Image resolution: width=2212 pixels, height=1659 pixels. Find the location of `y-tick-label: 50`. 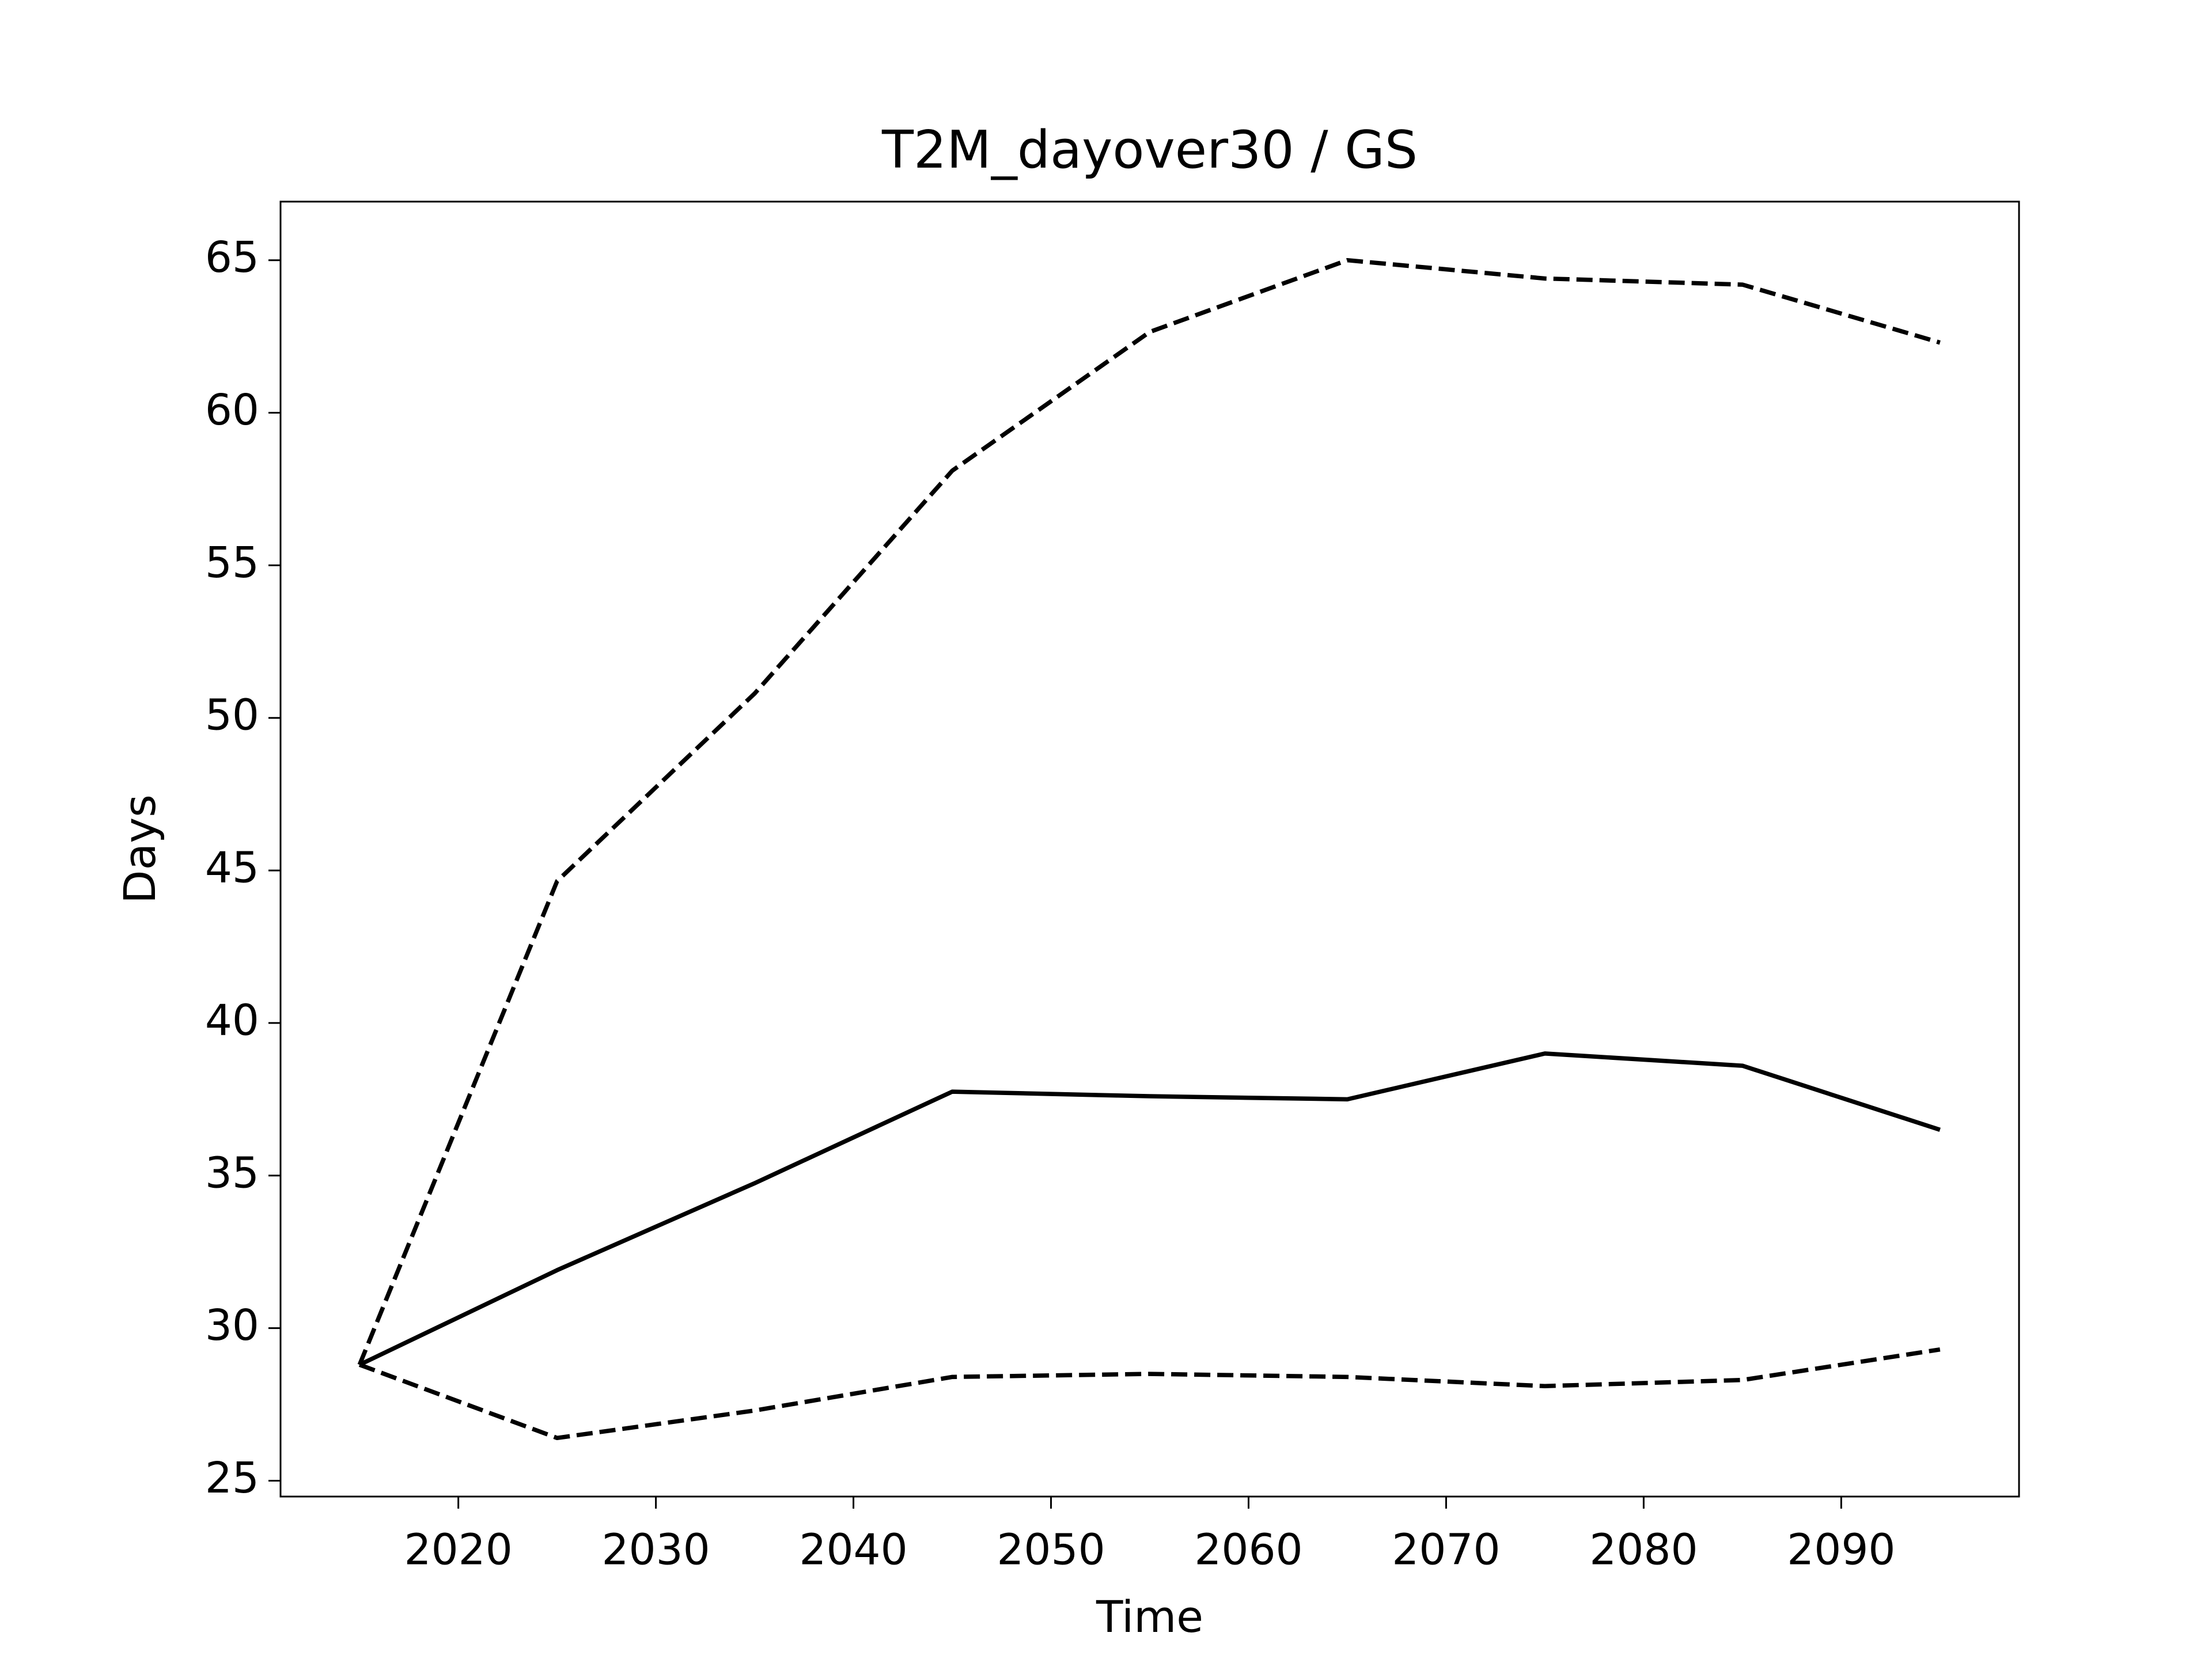

y-tick-label: 50 is located at coordinates (232, 715).